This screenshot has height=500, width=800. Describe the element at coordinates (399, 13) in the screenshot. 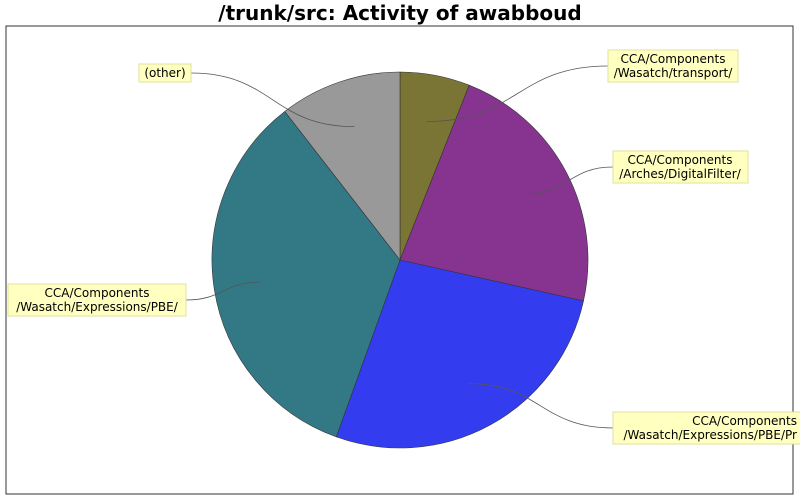

I see `chart-title: /trunk/src: Activity of awabboud` at that location.